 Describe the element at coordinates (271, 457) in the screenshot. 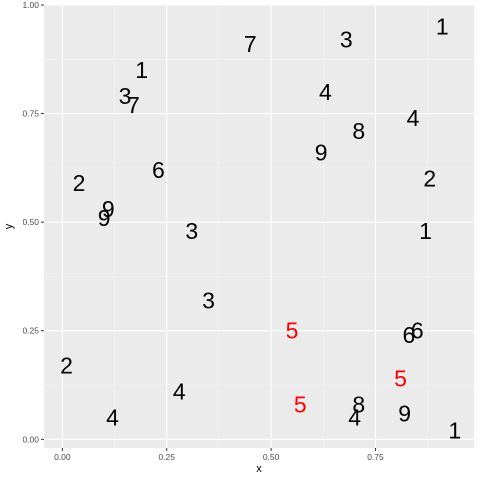

I see `x-tick-label: 0.50` at that location.